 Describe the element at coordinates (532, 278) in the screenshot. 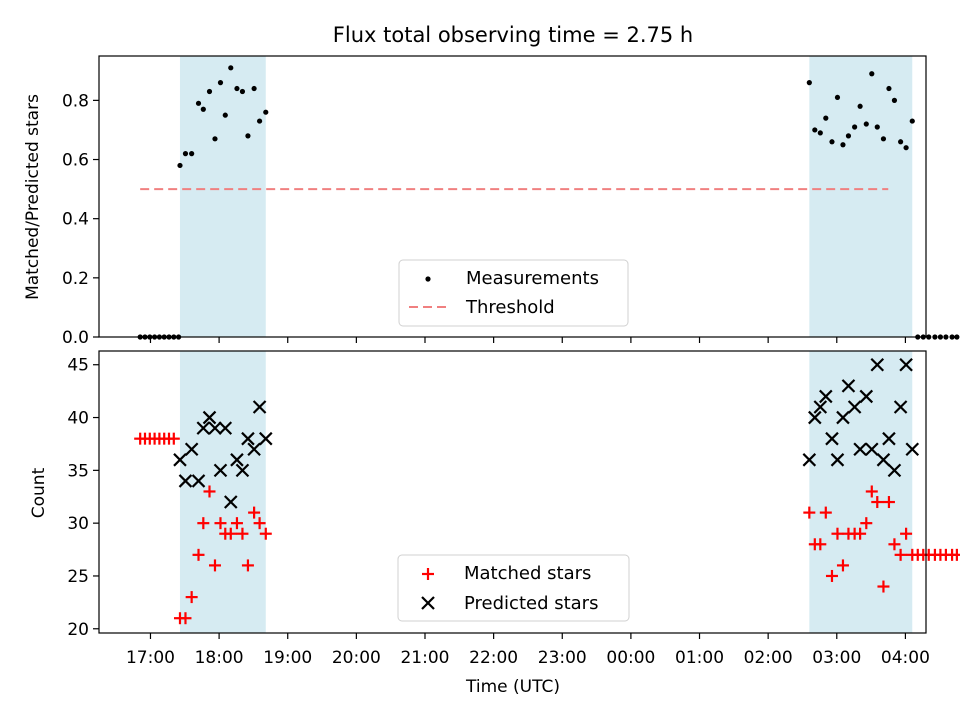

I see `legend-measurements-label: Measurements` at that location.